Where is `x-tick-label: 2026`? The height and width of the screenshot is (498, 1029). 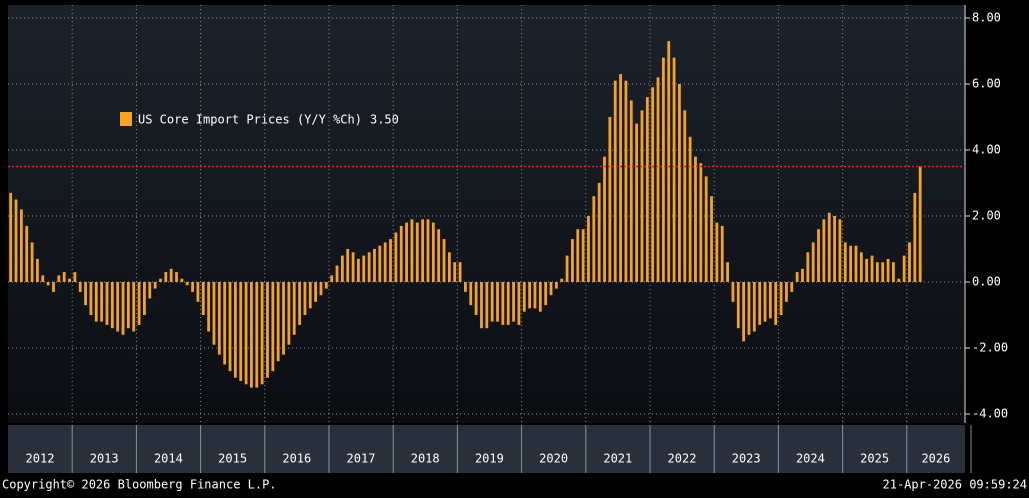
x-tick-label: 2026 is located at coordinates (935, 459).